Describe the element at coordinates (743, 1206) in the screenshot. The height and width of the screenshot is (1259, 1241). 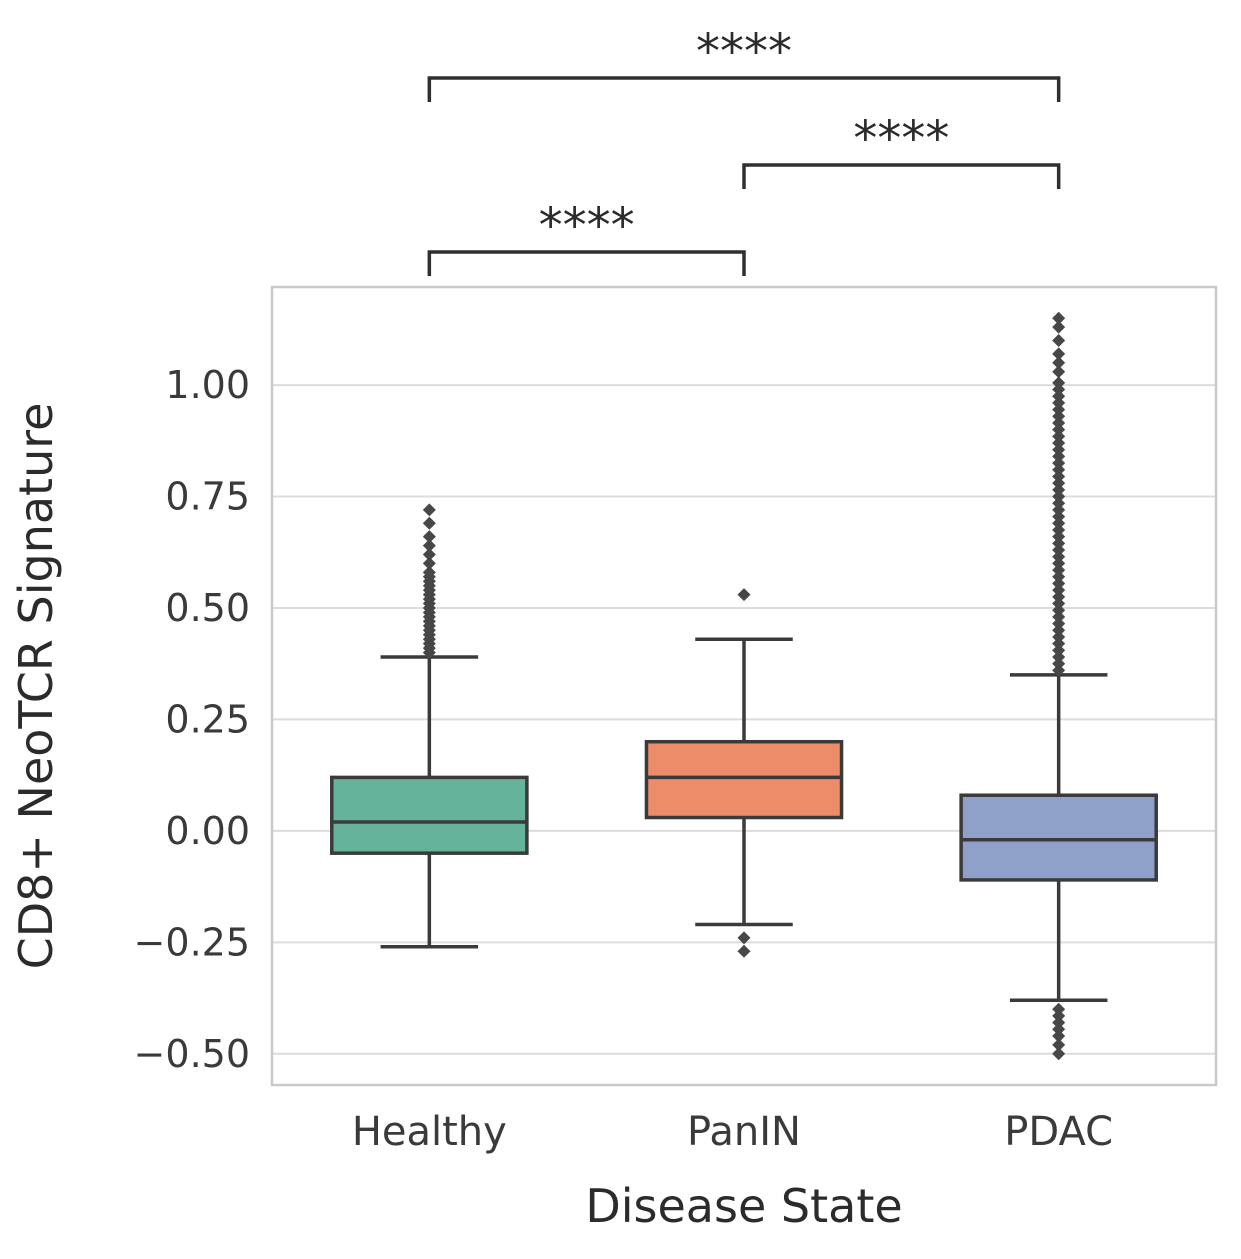
I see `x-axis-label: Disease State` at that location.